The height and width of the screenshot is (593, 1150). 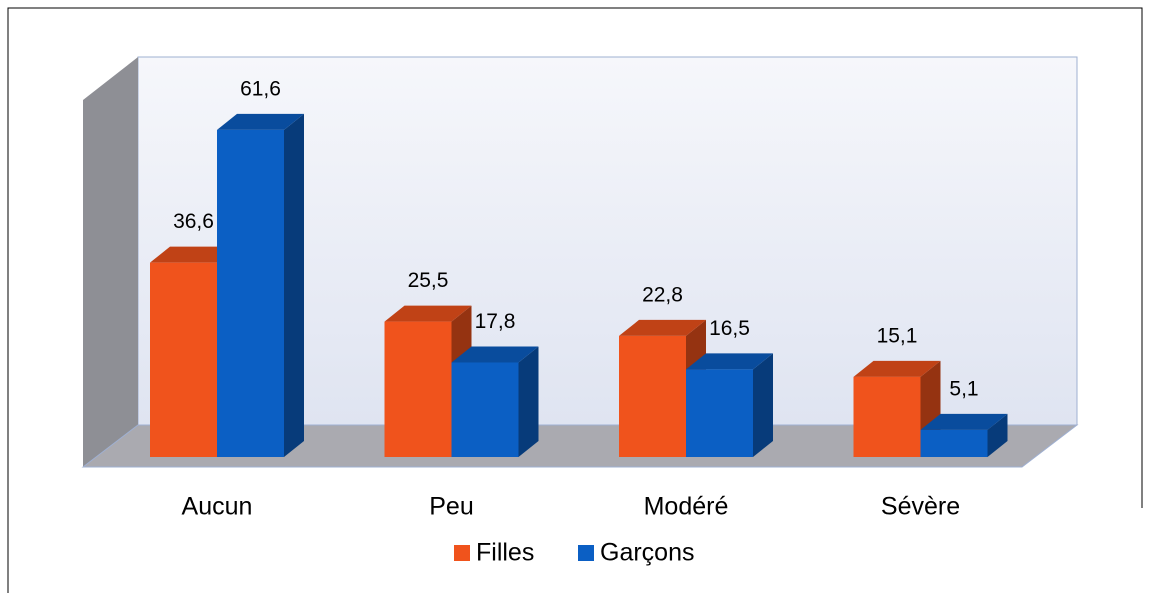 I want to click on x-tick-label: Sévère, so click(x=920, y=507).